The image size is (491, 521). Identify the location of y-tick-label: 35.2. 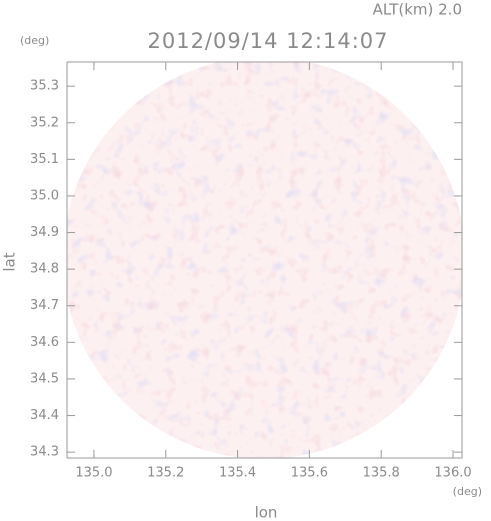
(44, 122).